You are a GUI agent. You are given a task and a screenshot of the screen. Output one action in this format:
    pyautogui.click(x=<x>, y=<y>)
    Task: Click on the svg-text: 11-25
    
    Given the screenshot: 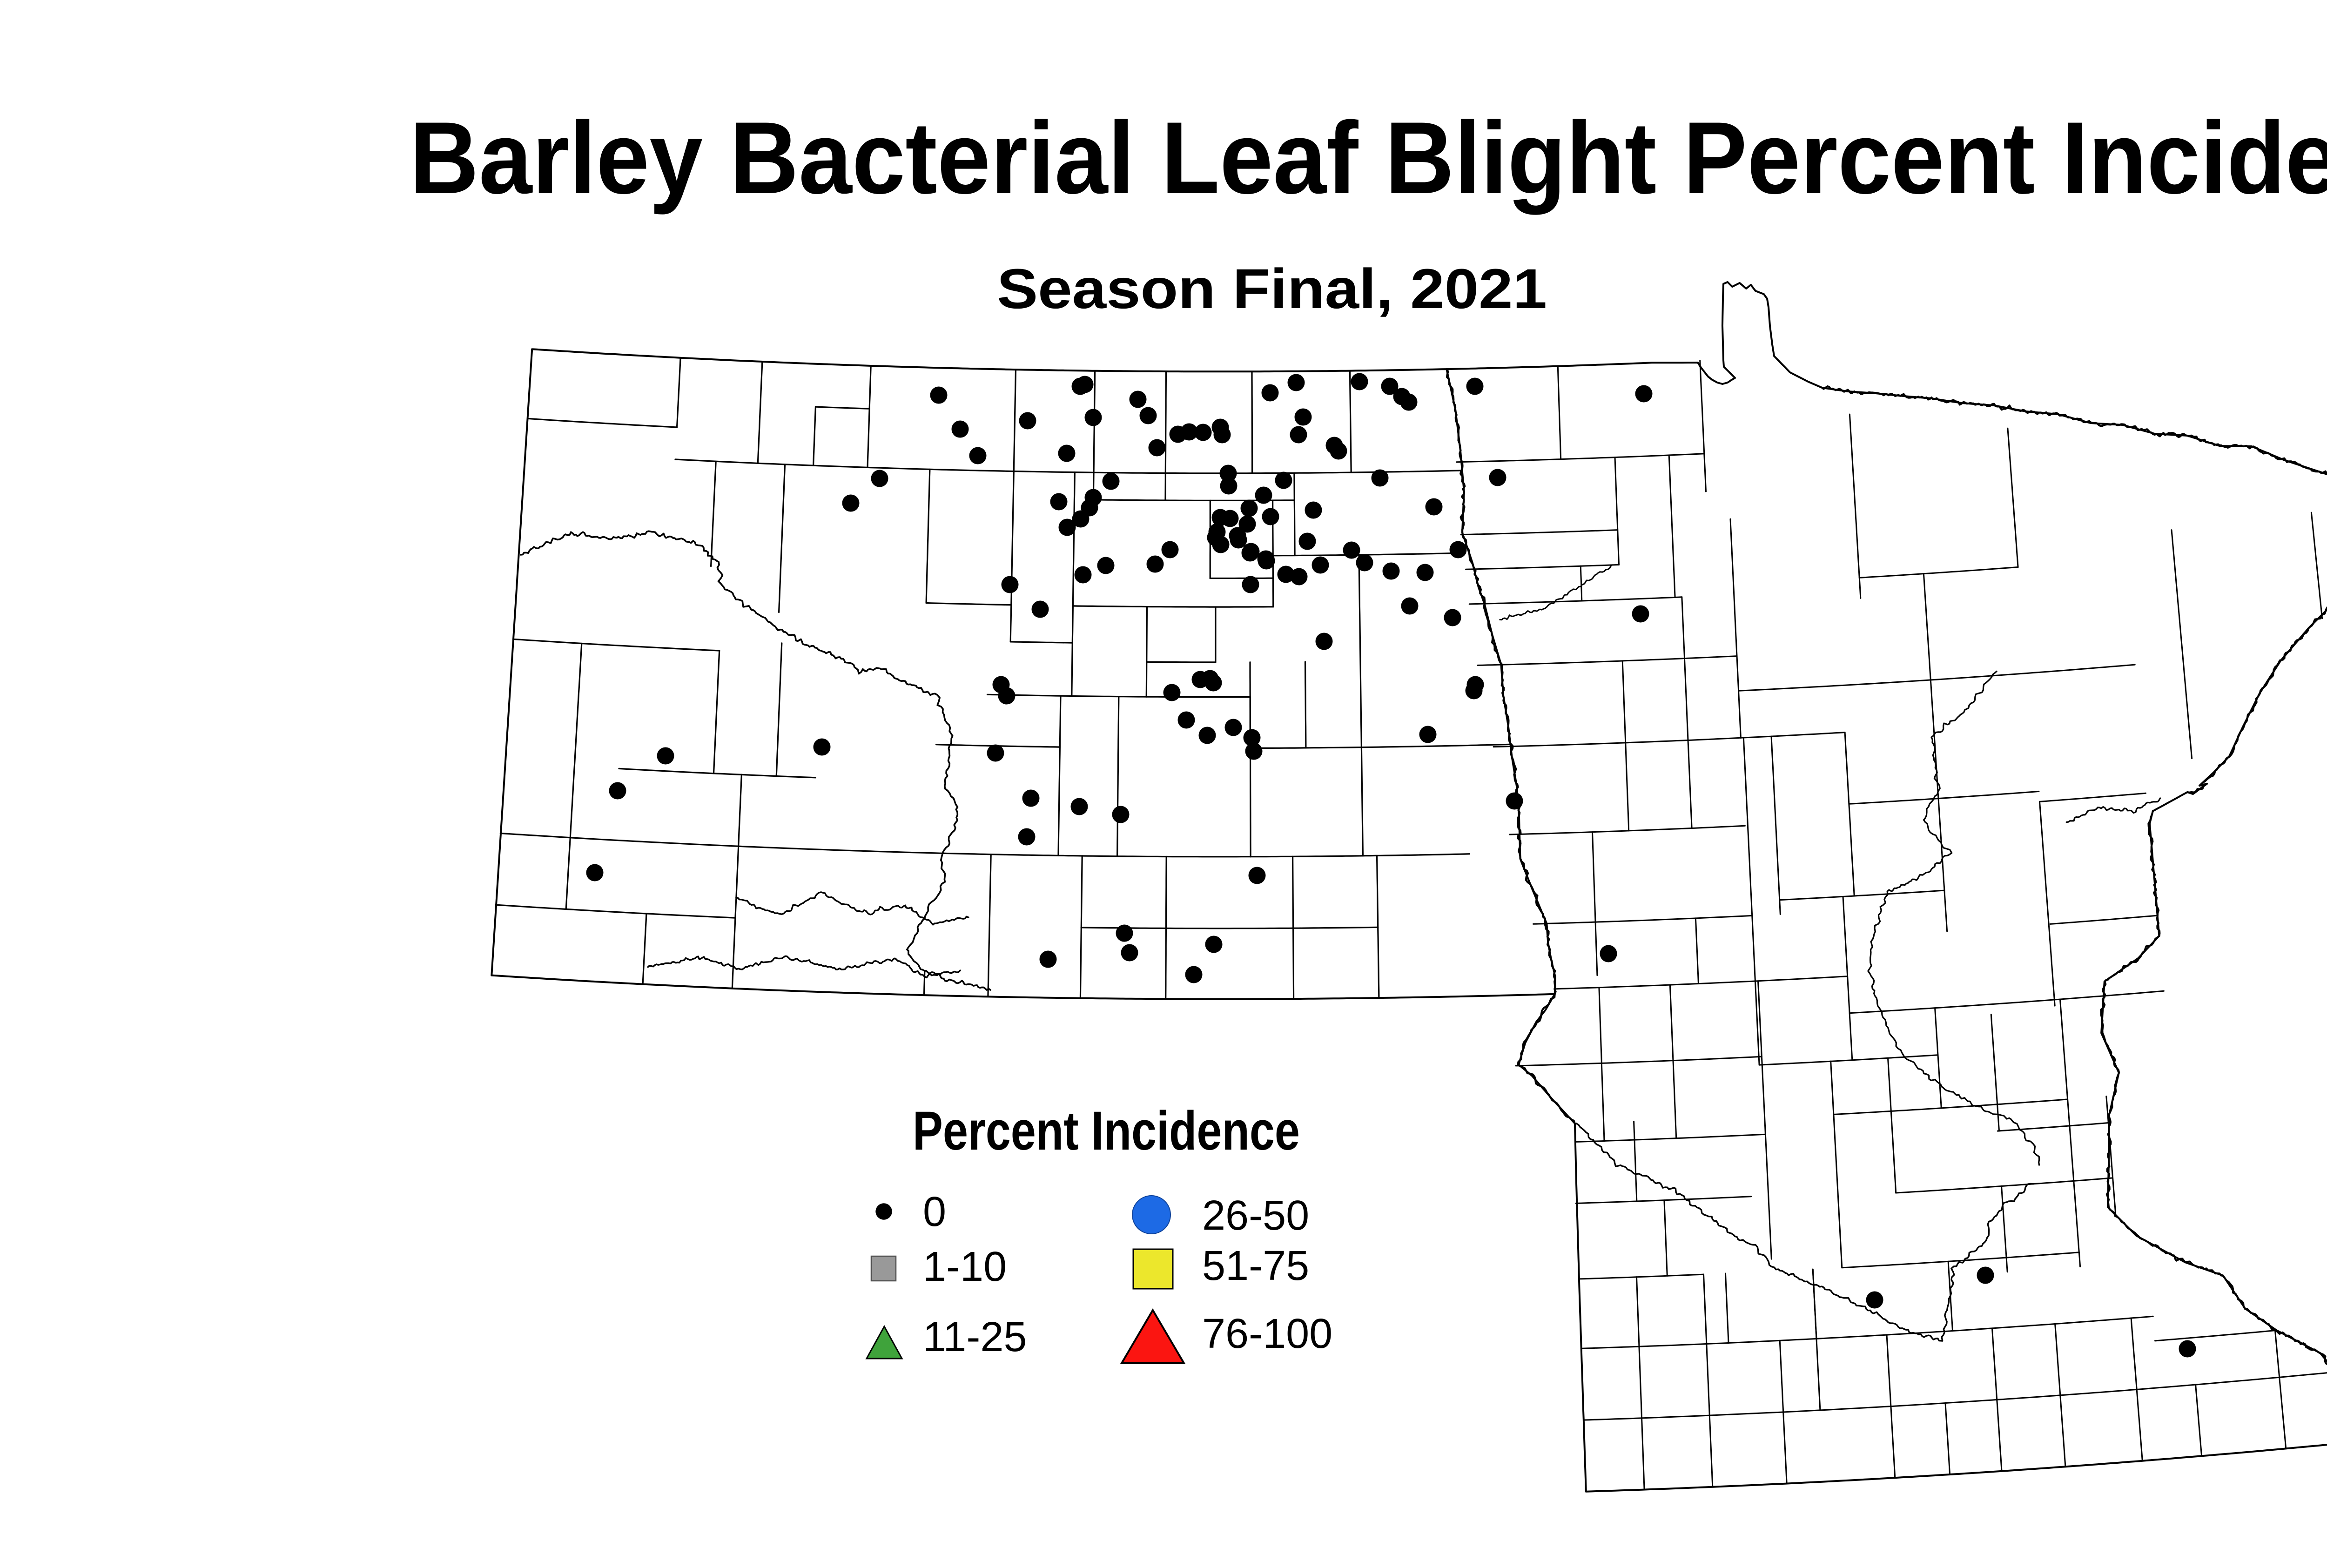 What is the action you would take?
    pyautogui.click(x=975, y=1337)
    